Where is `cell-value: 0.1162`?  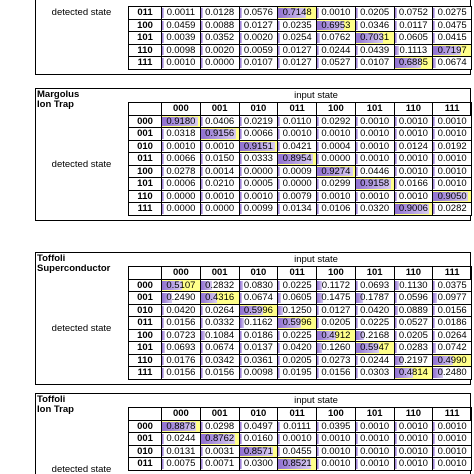
cell-value: 0.1162 is located at coordinates (258, 322).